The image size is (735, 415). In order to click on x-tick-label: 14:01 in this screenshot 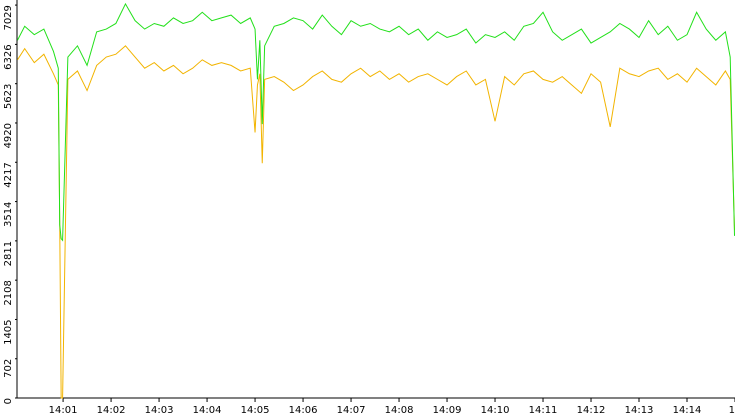, I will do `click(63, 410)`.